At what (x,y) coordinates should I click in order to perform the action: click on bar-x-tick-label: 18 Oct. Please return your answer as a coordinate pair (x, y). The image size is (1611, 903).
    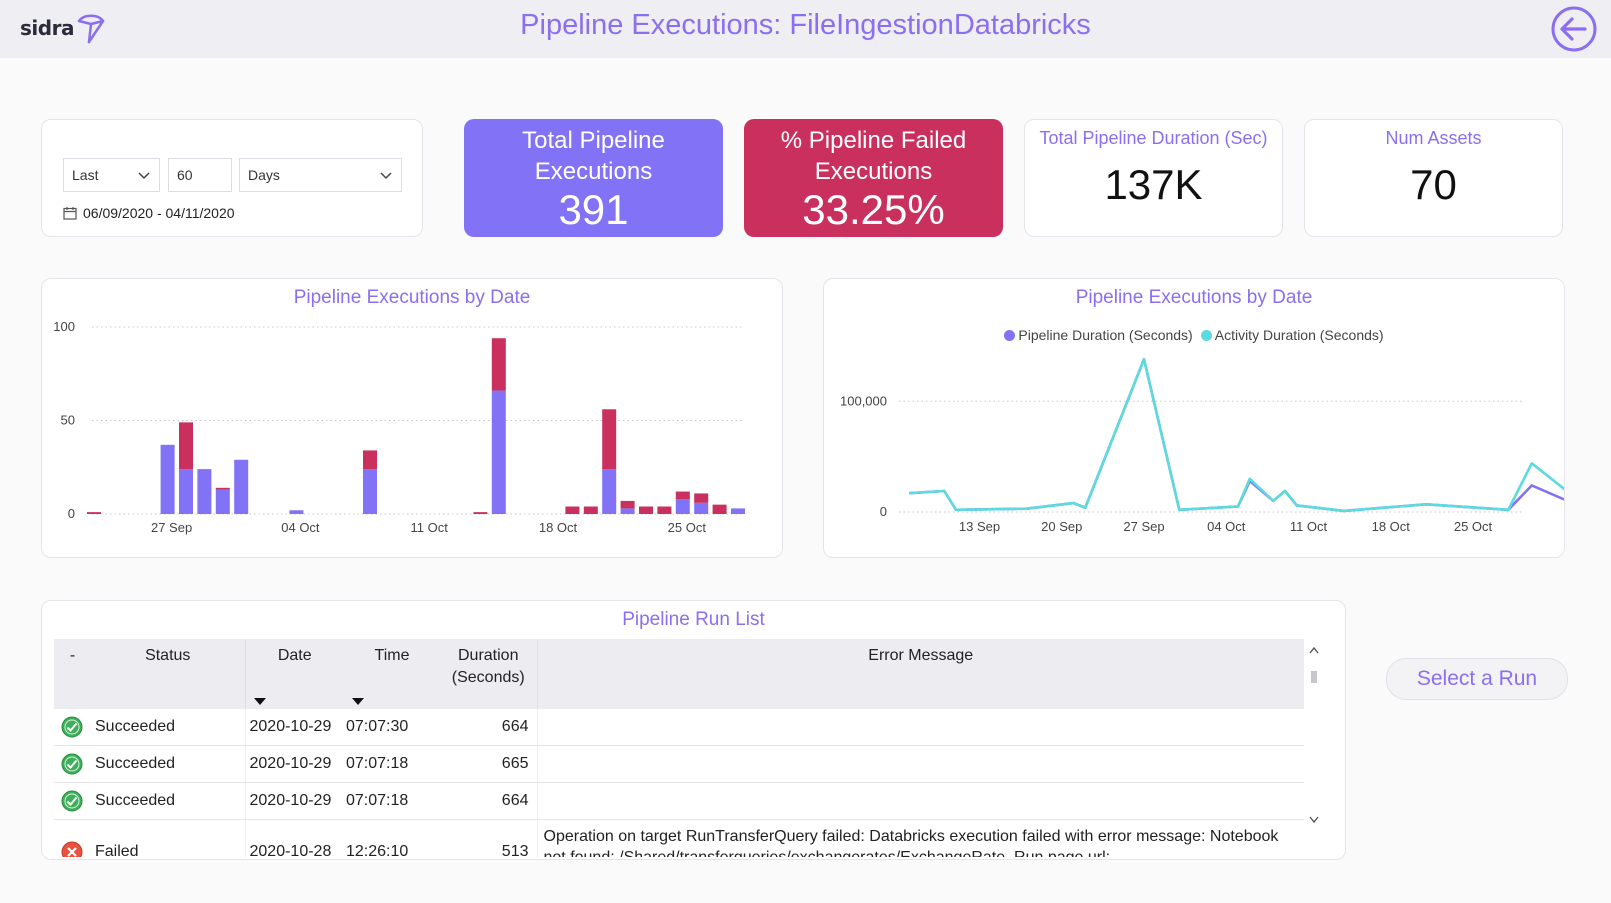
    Looking at the image, I should click on (558, 527).